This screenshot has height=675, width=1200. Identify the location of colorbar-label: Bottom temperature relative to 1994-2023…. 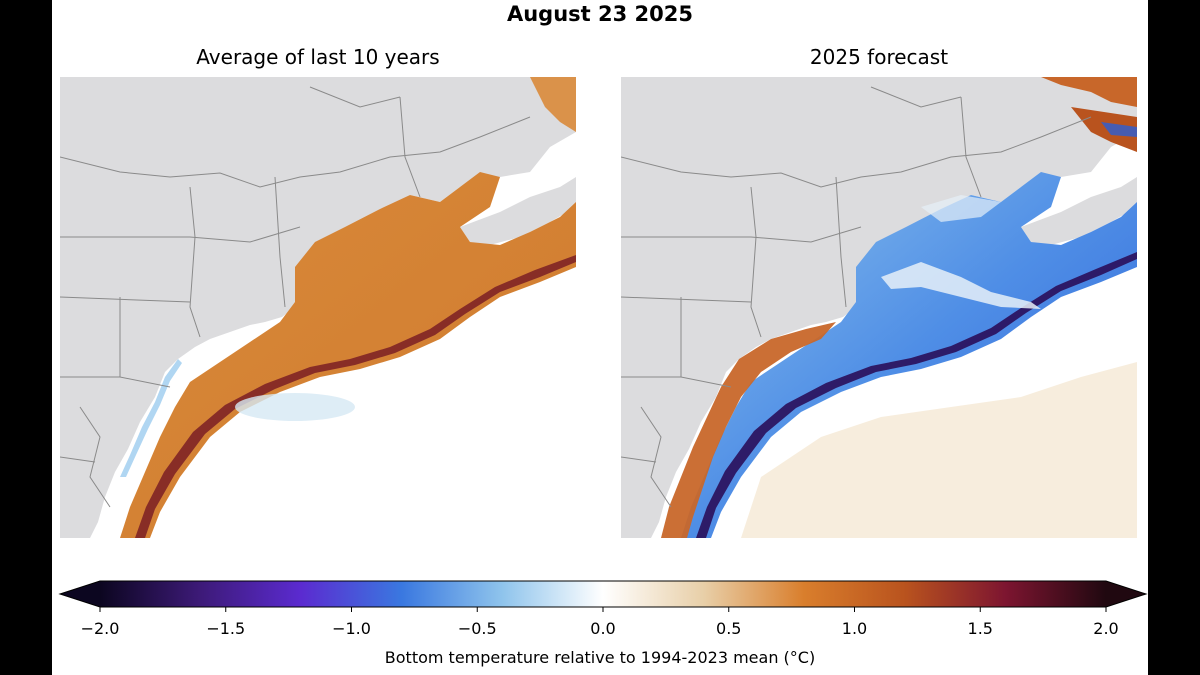
(600, 657).